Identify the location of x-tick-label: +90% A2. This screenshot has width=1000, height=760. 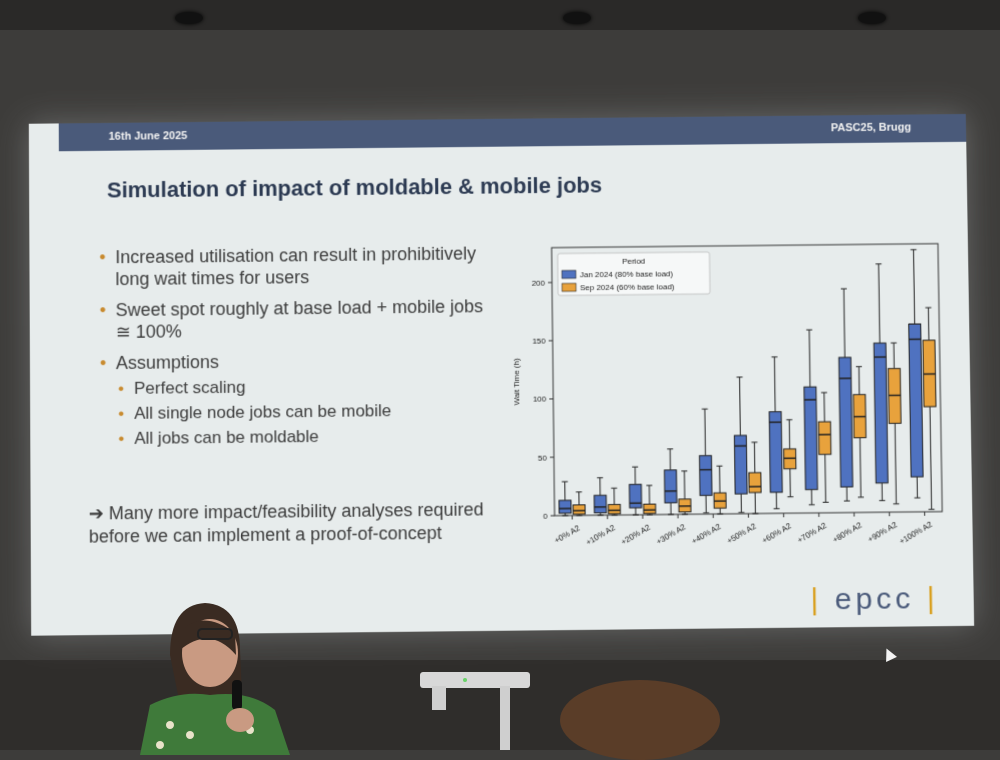
(882, 532).